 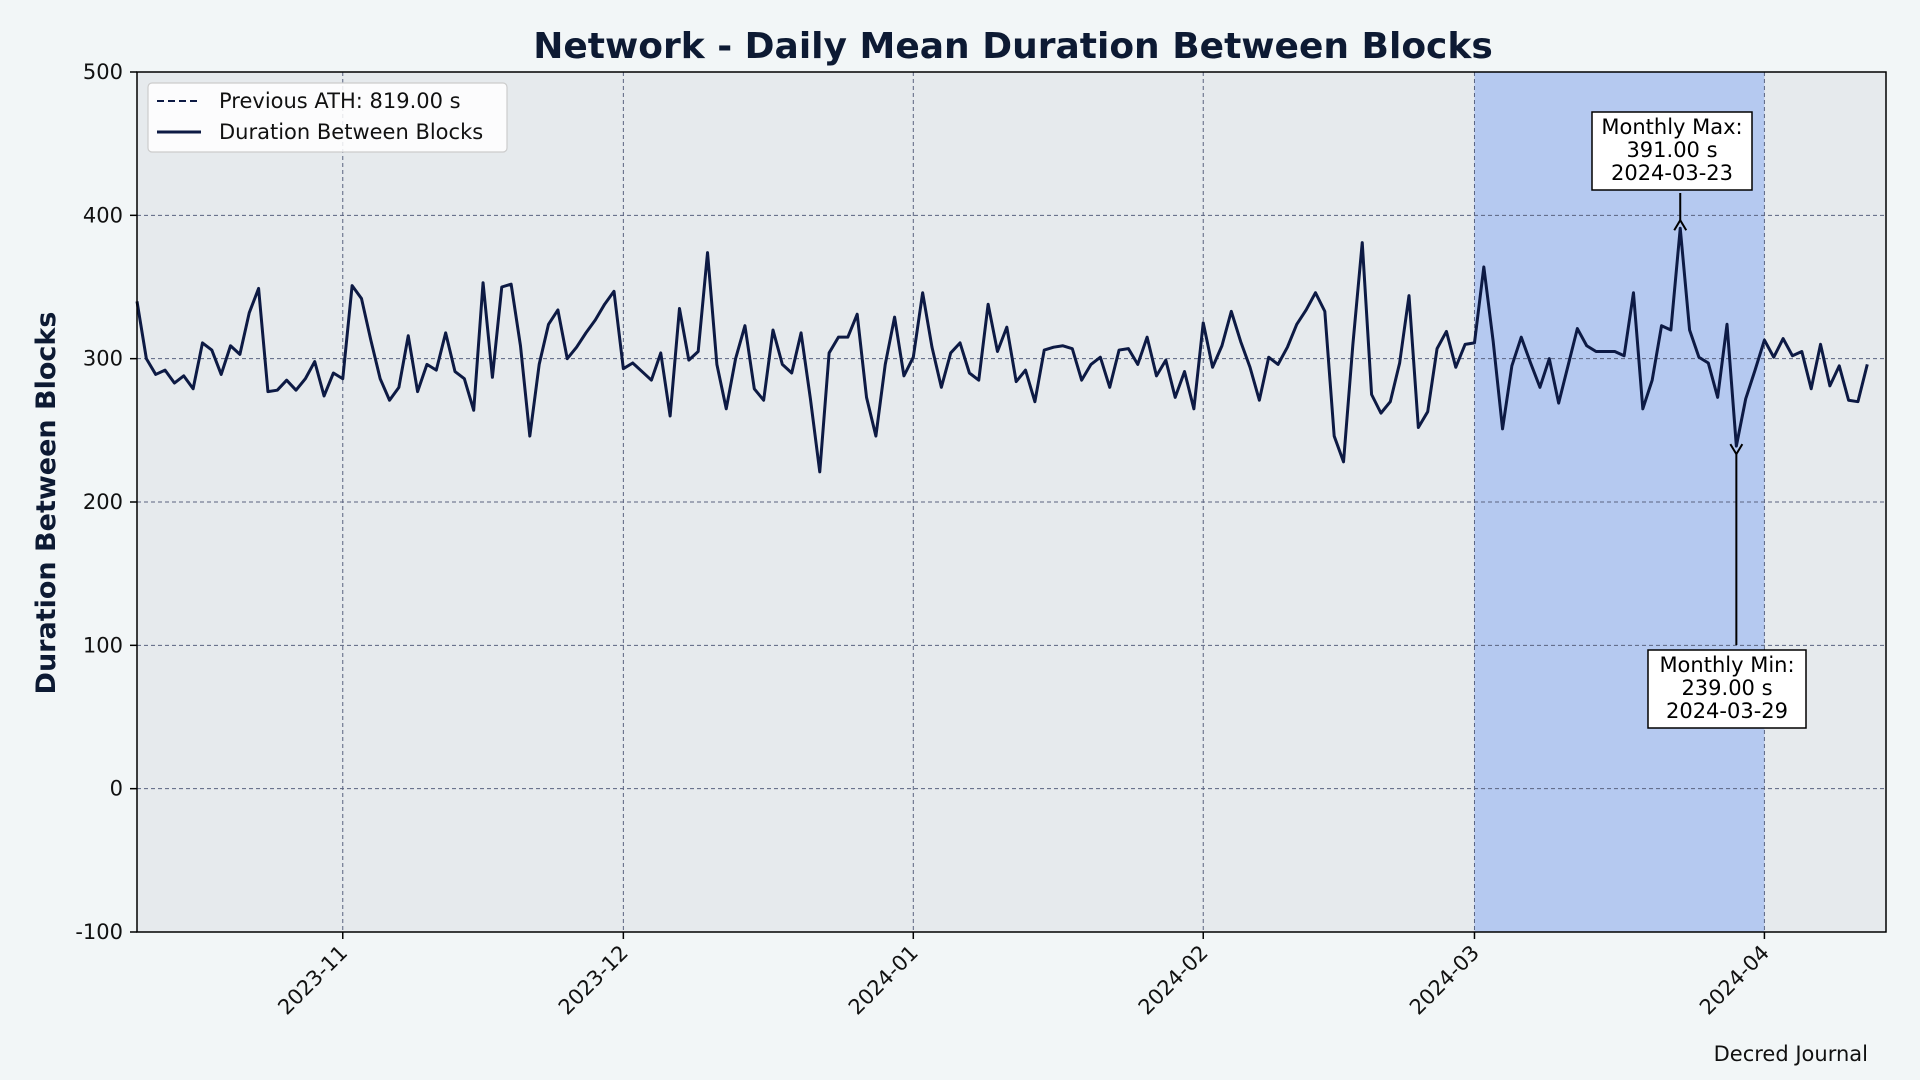 What do you see at coordinates (103, 359) in the screenshot?
I see `y-tick-label: 300` at bounding box center [103, 359].